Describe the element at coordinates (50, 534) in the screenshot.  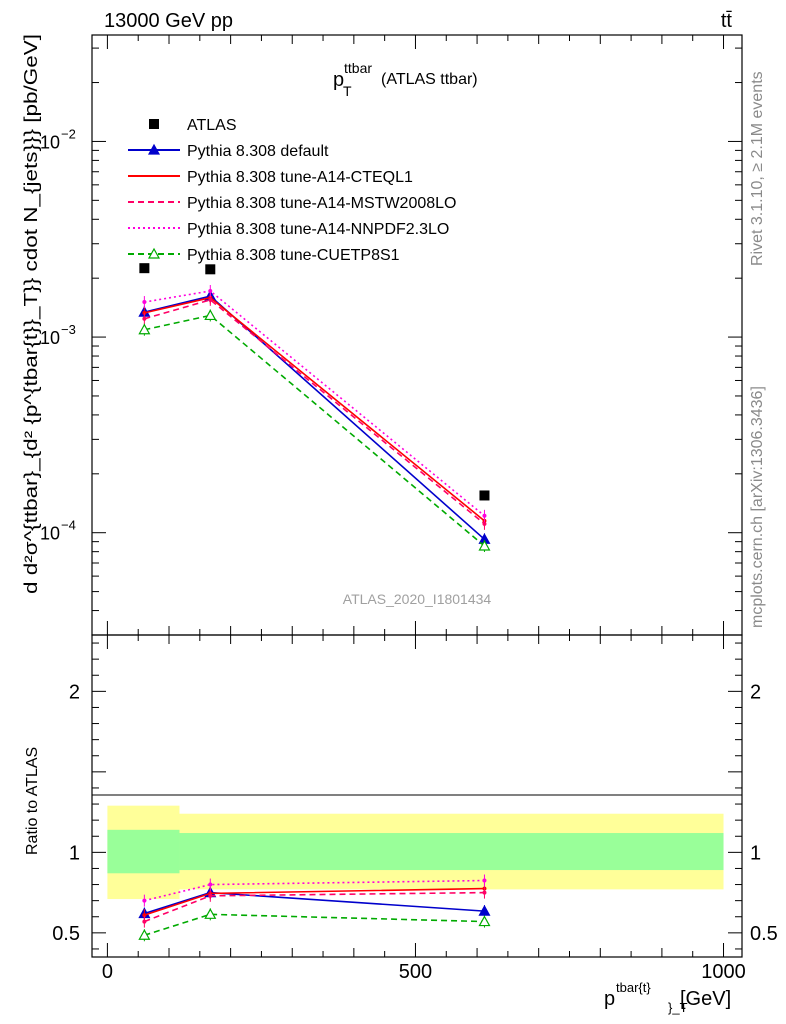
I see `main-ytick-label-2: 10` at that location.